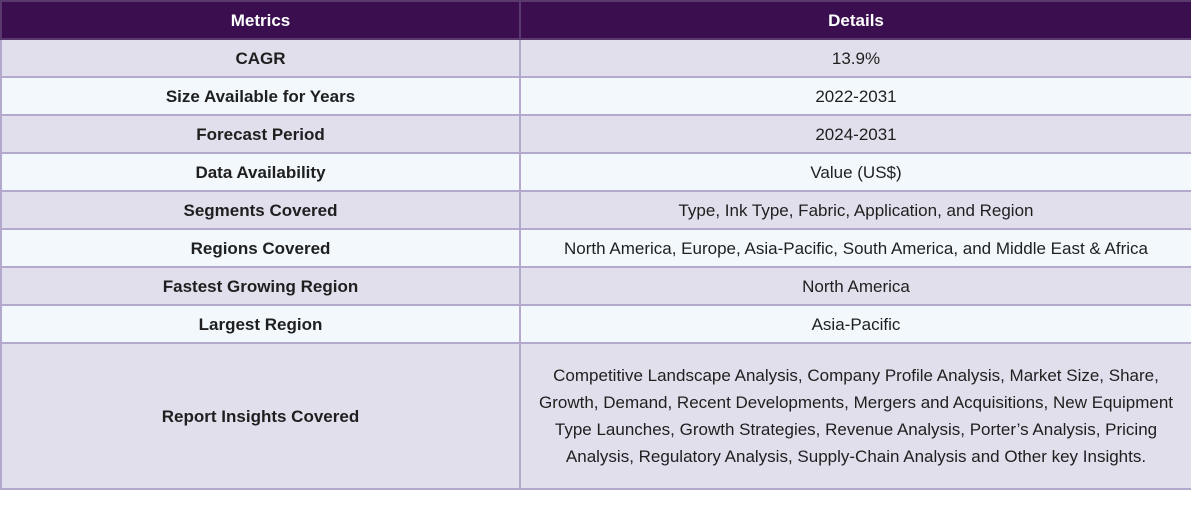 This screenshot has width=1191, height=514. I want to click on metric-cell: Segments Covered, so click(260, 210).